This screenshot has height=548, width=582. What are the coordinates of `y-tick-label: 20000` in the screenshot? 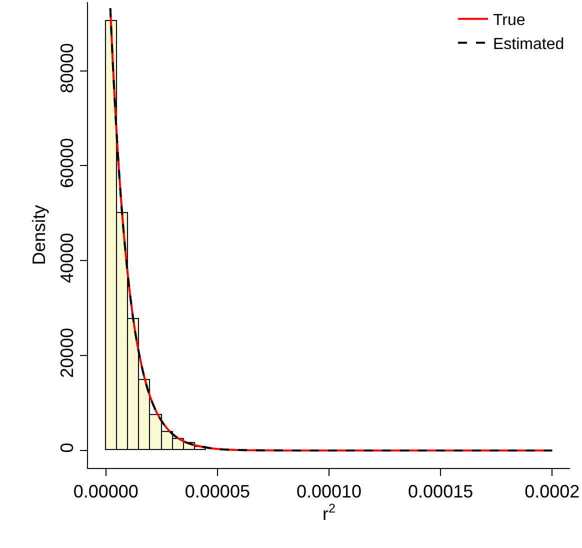 It's located at (66, 353).